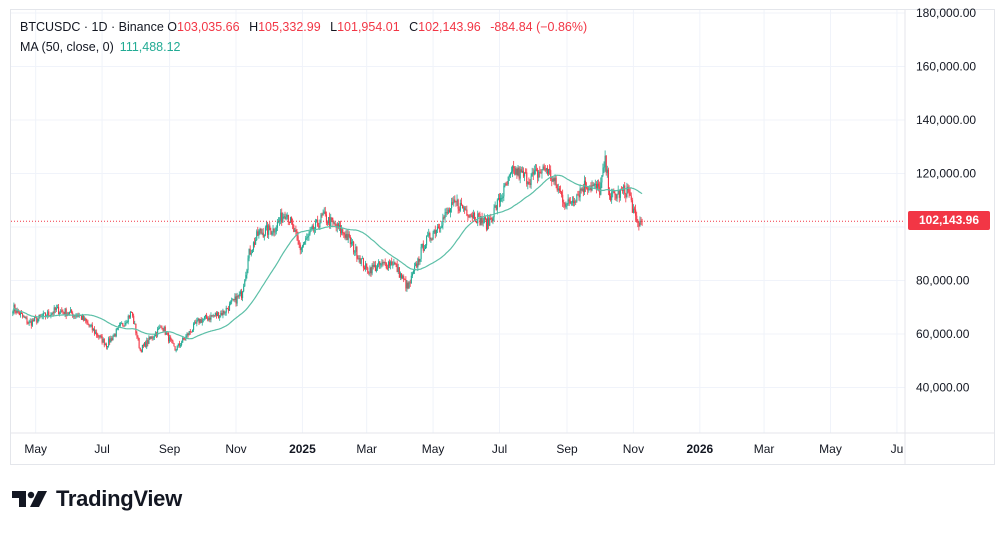  I want to click on symbol-label: BTCUSDC · 1D · Binance, so click(92, 27).